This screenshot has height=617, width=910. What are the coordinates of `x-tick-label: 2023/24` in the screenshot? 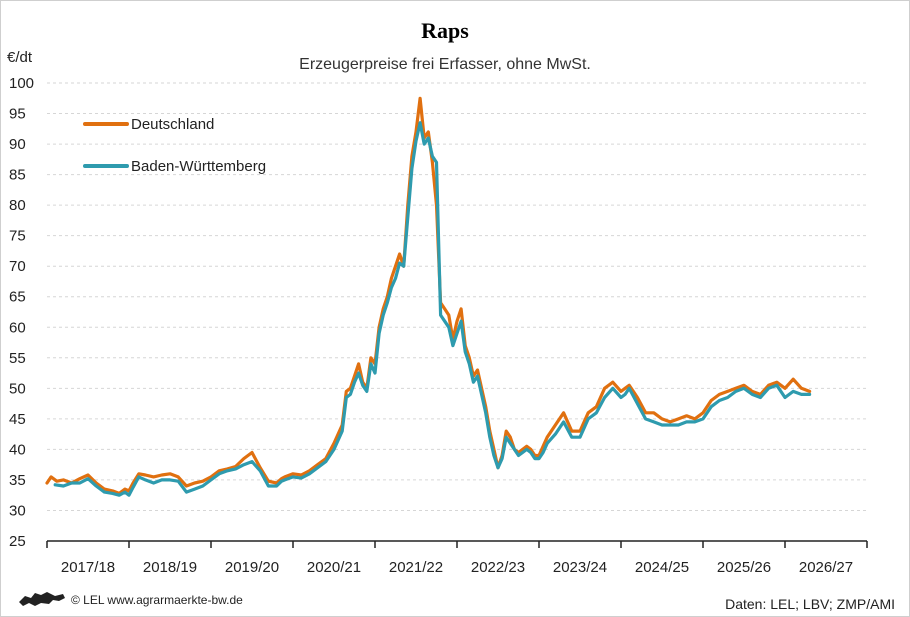 It's located at (580, 567).